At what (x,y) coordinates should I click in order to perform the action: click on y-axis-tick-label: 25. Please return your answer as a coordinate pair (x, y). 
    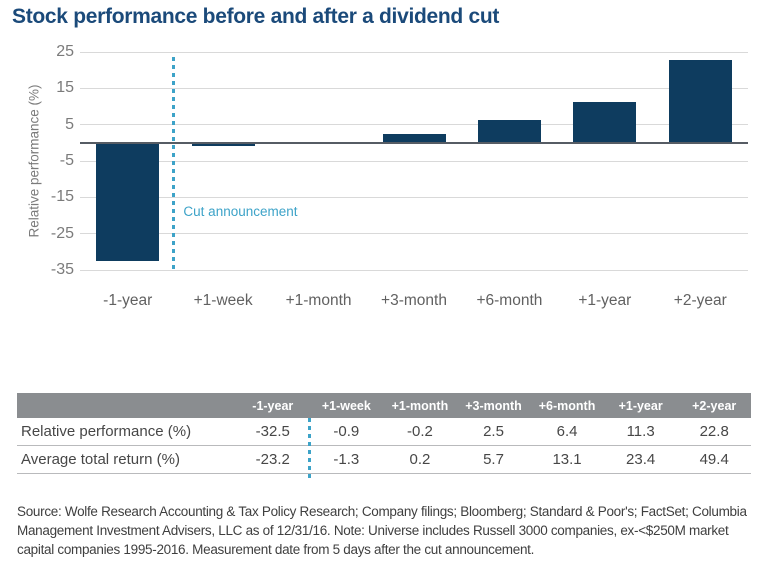
    Looking at the image, I should click on (65, 51).